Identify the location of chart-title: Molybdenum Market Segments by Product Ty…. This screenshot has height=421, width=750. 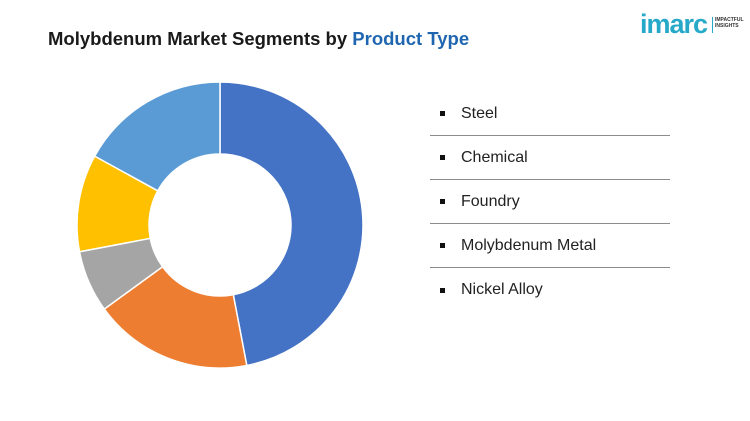
(258, 39).